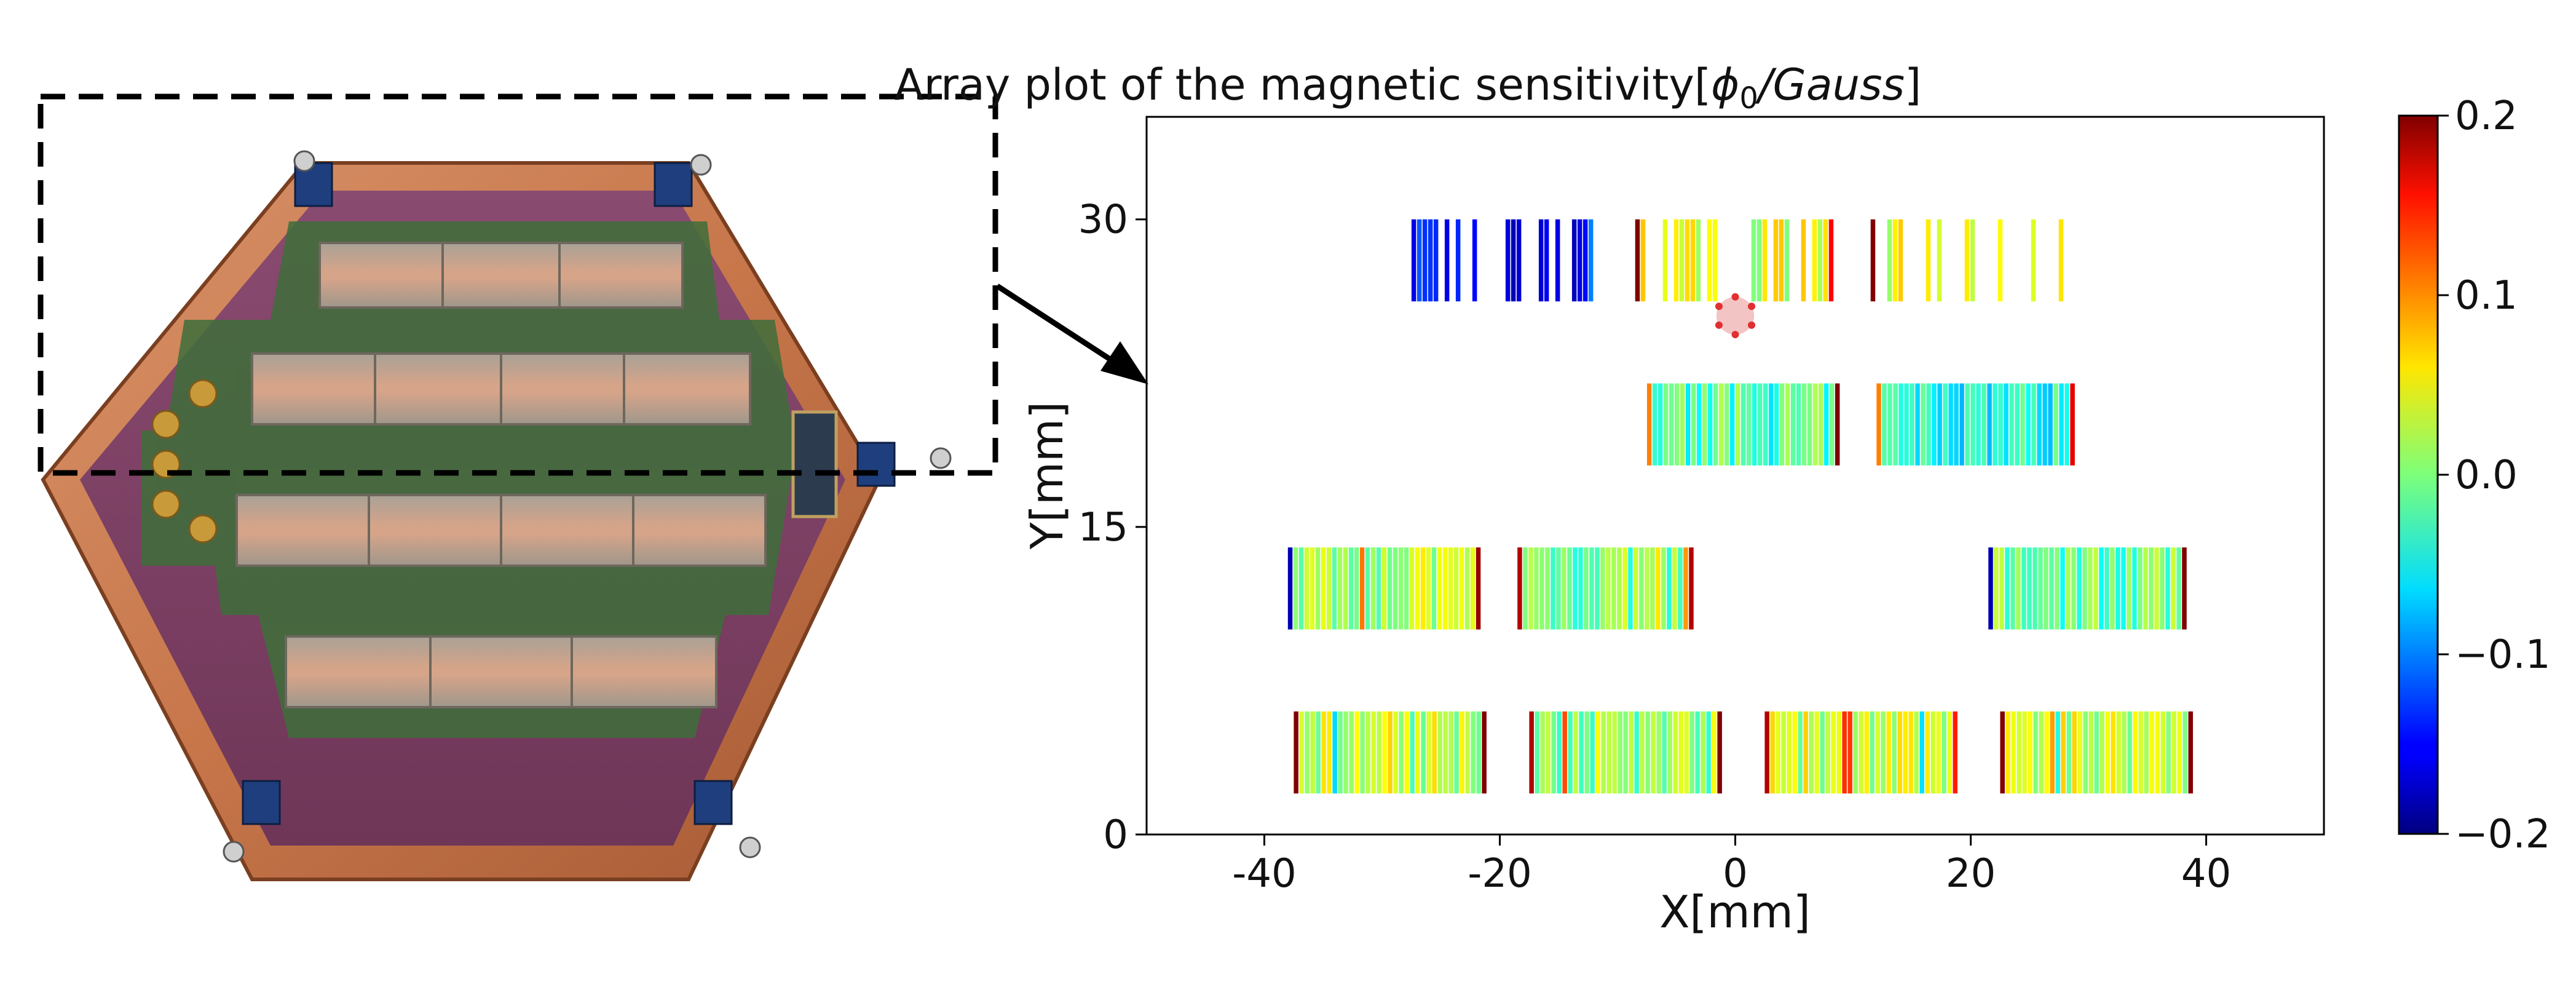  What do you see at coordinates (2502, 834) in the screenshot?
I see `colorbar-tick-label: −0.2` at bounding box center [2502, 834].